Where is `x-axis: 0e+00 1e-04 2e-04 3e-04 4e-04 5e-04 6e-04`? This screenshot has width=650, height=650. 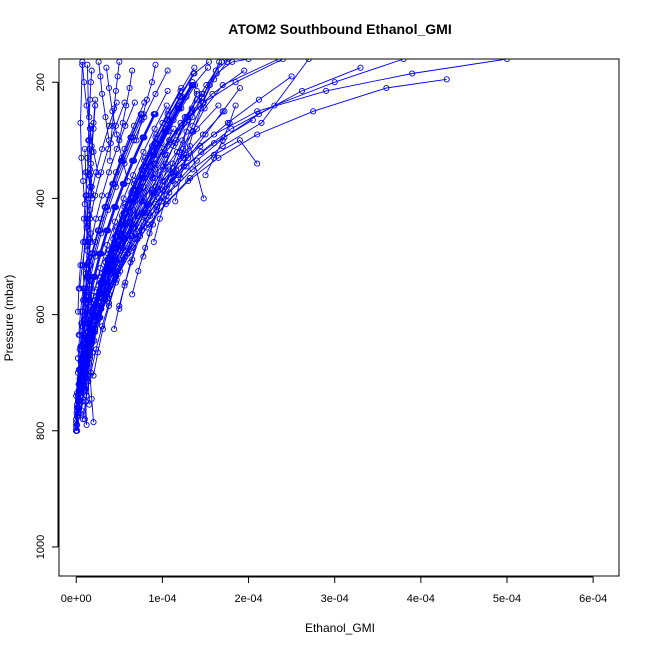
x-axis: 0e+00 1e-04 2e-04 3e-04 4e-04 5e-04 6e-04 is located at coordinates (334, 590).